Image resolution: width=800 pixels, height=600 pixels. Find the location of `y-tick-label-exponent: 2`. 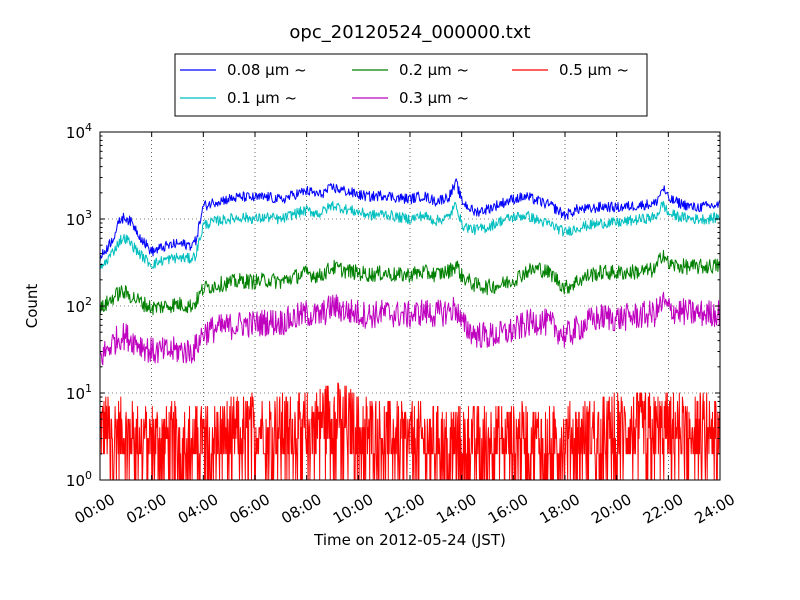

y-tick-label-exponent: 2 is located at coordinates (88, 301).